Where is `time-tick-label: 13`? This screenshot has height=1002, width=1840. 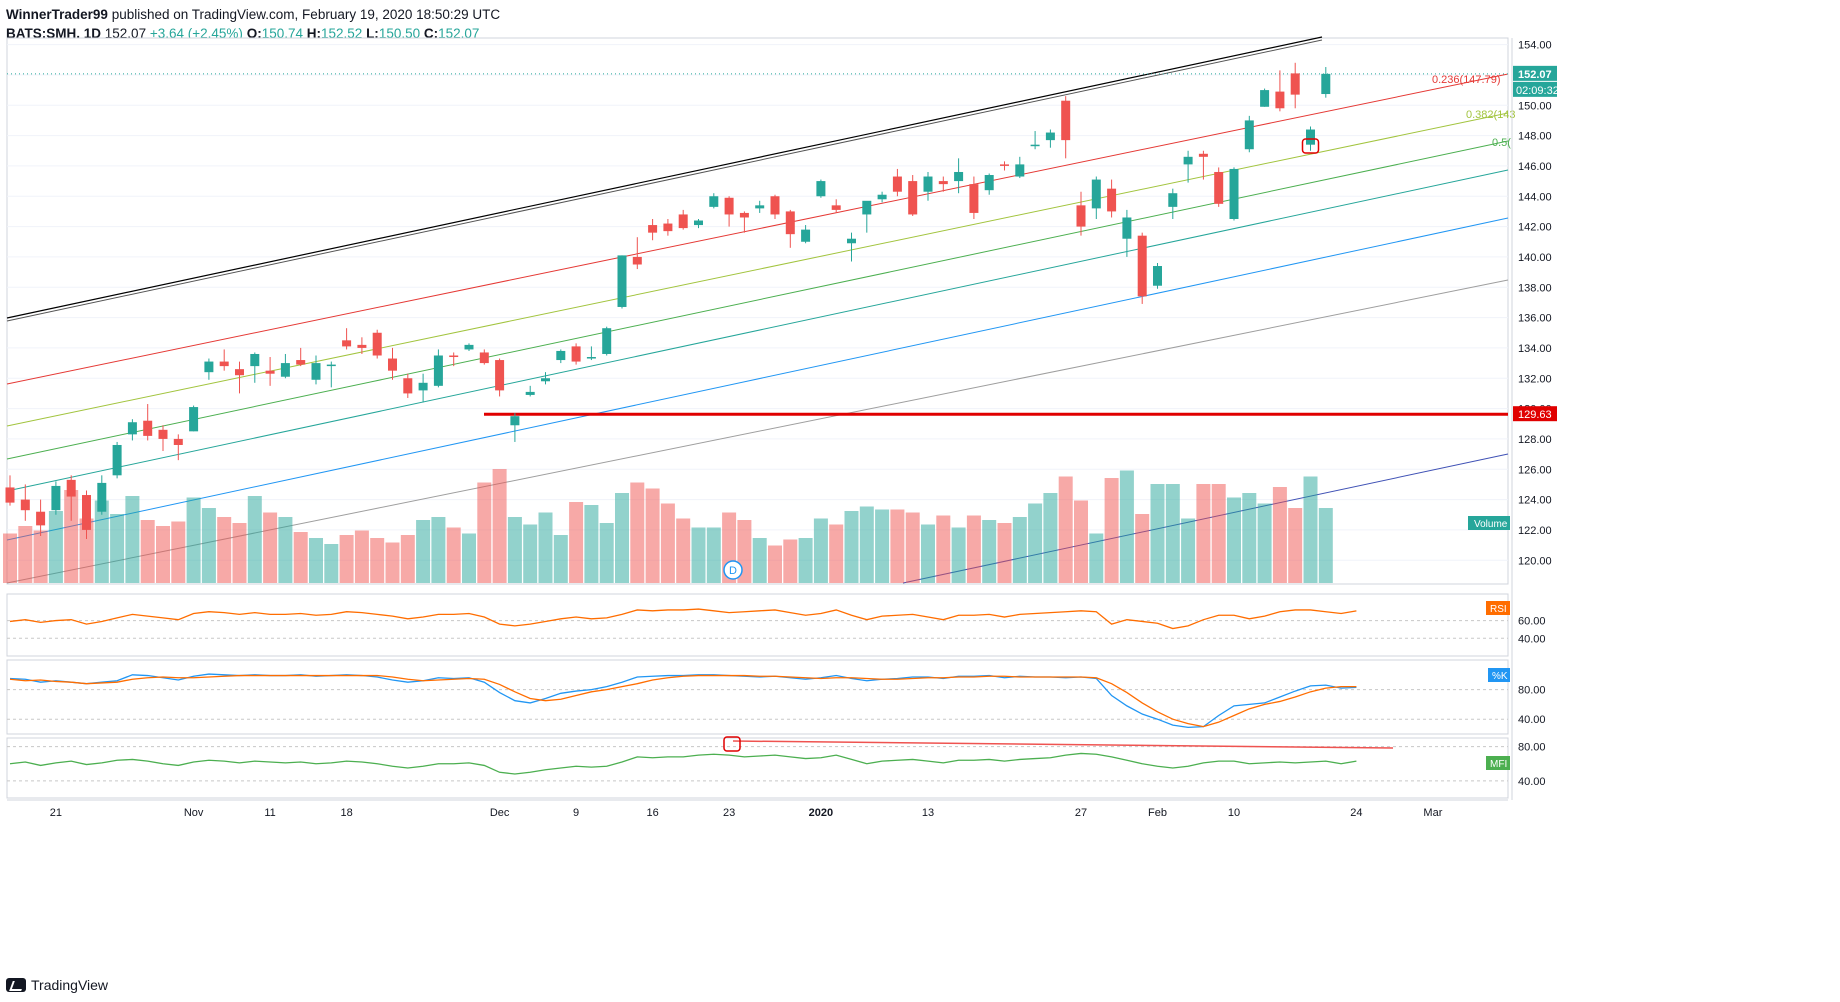 time-tick-label: 13 is located at coordinates (928, 813).